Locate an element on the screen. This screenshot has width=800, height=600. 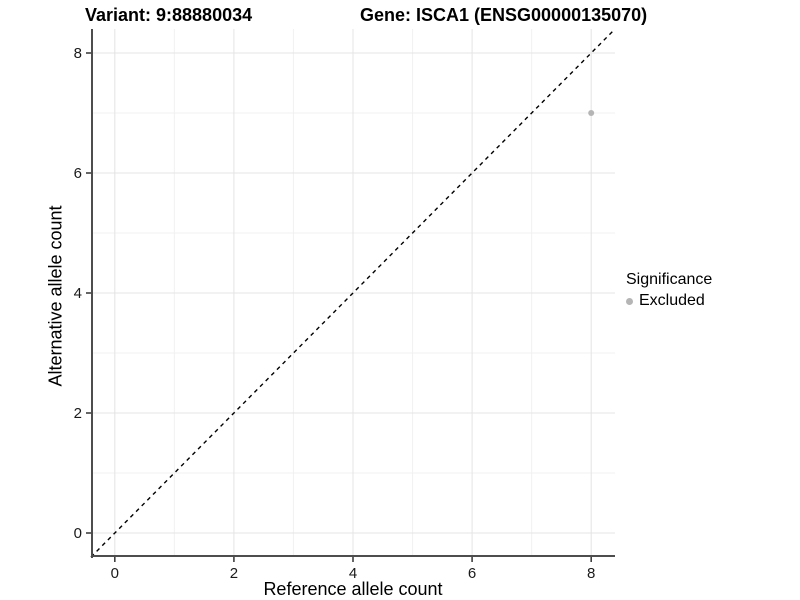
y-tick-label: 4 is located at coordinates (78, 293).